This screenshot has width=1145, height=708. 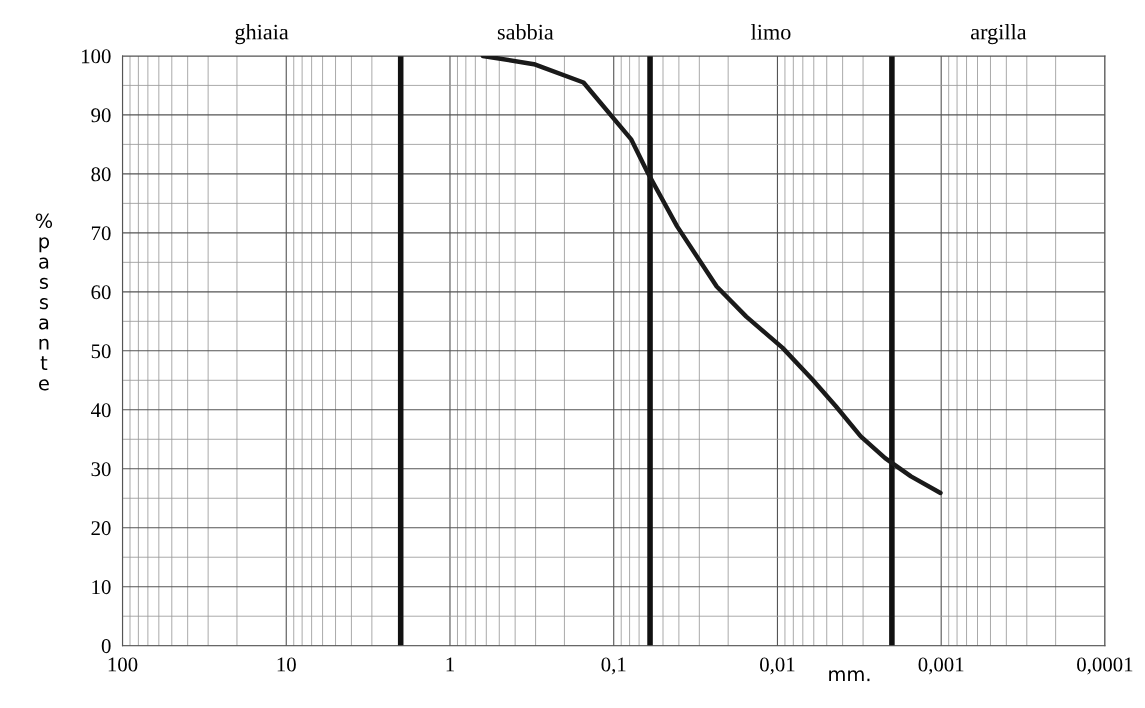 I want to click on y-tick-label: 100, so click(x=96, y=56).